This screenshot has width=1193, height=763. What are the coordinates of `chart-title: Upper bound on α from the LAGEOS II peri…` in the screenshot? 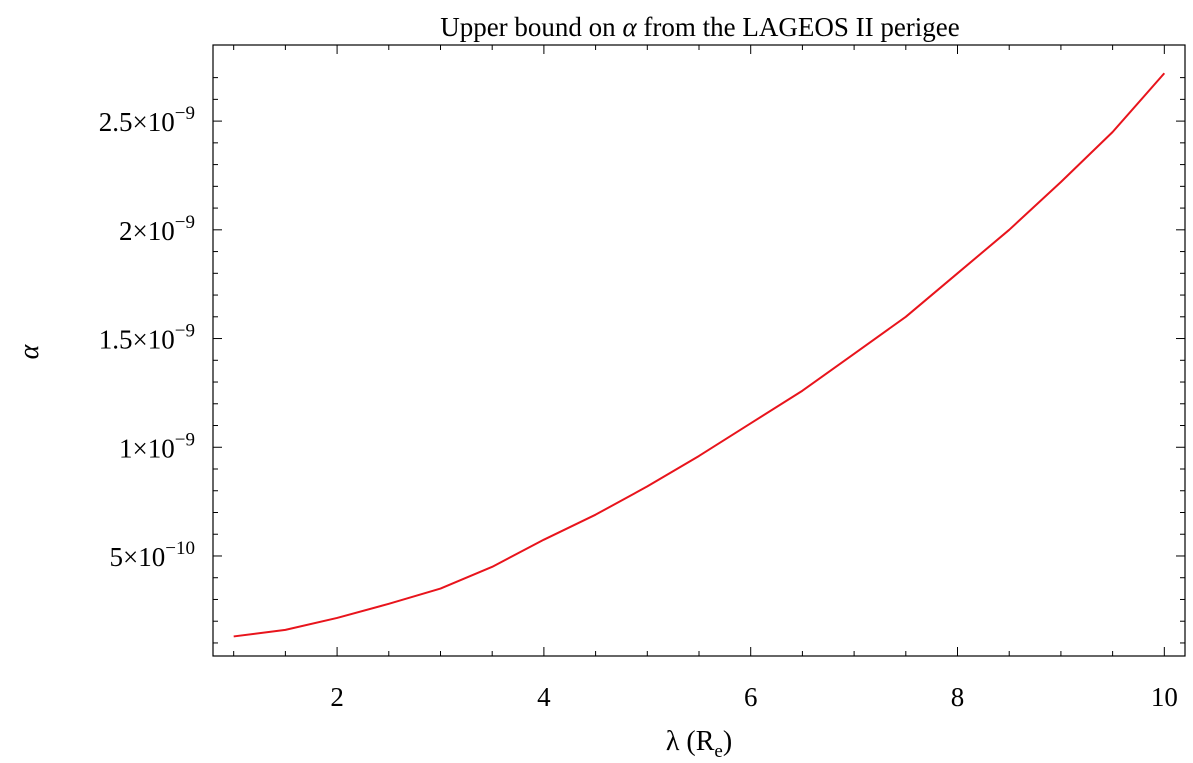 It's located at (700, 27).